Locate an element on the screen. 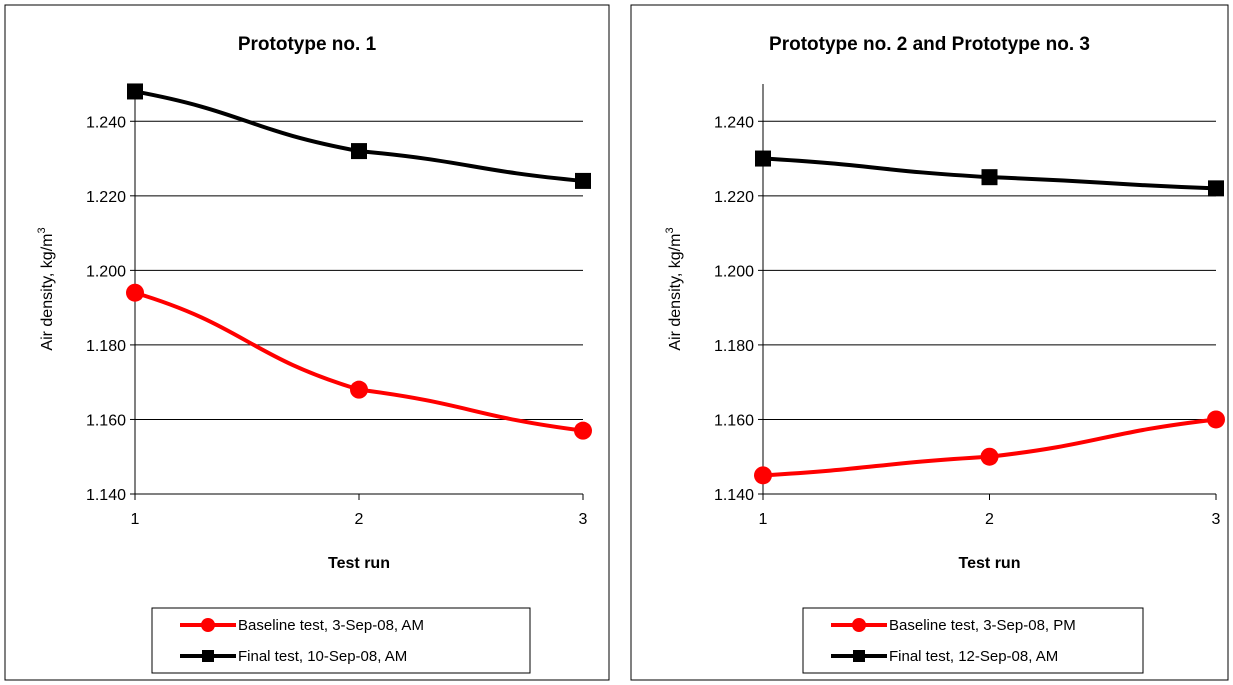  legend-label: Baseline test, 3-Sep-08, AM is located at coordinates (331, 625).